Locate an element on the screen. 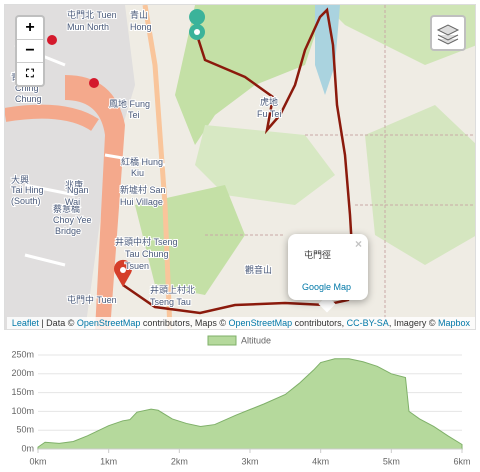 This screenshot has width=480, height=472. popup-close: × is located at coordinates (358, 244).